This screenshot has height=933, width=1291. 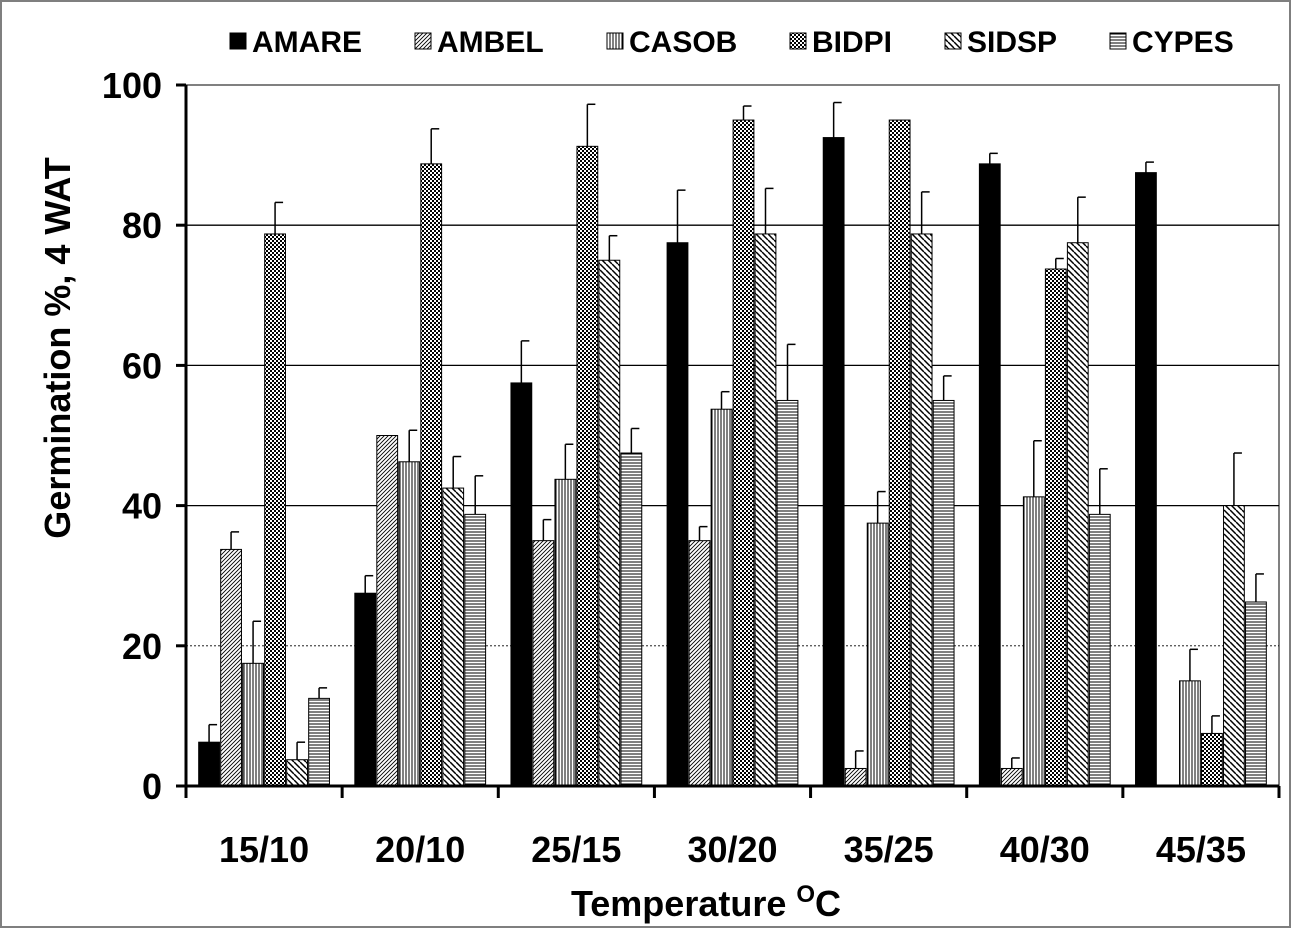 I want to click on x-axis-title-sup: O, so click(x=805, y=894).